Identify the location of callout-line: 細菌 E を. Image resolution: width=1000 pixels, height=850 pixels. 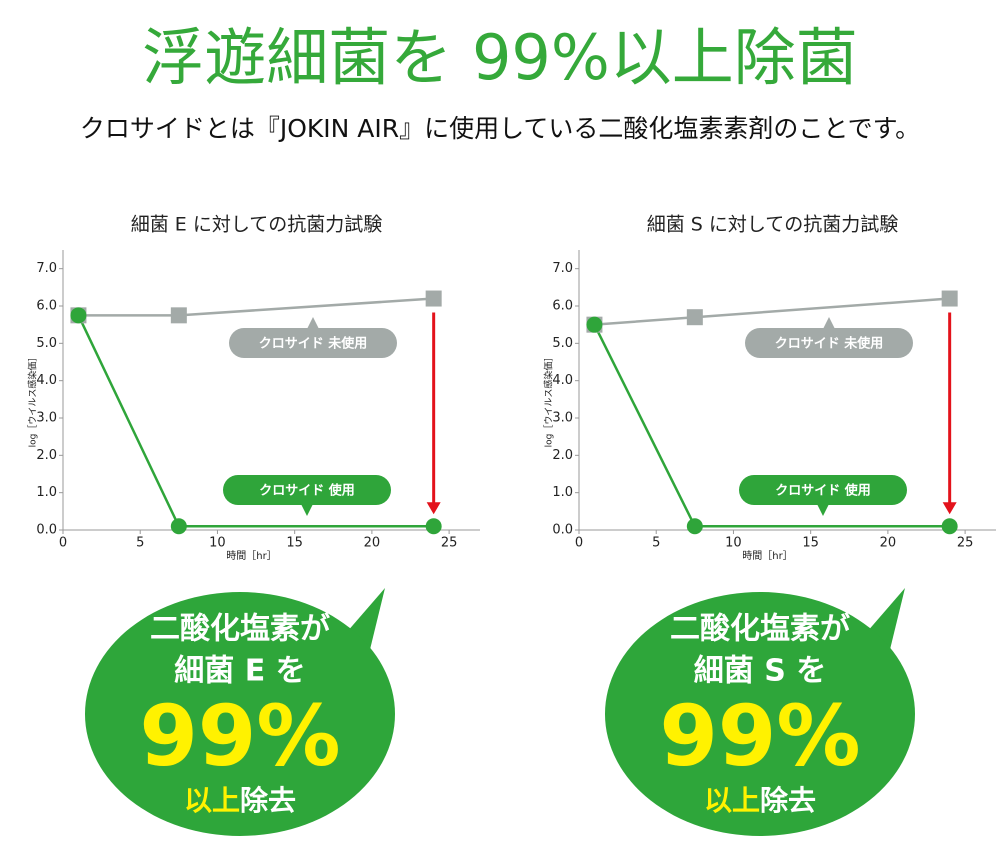
(239, 671).